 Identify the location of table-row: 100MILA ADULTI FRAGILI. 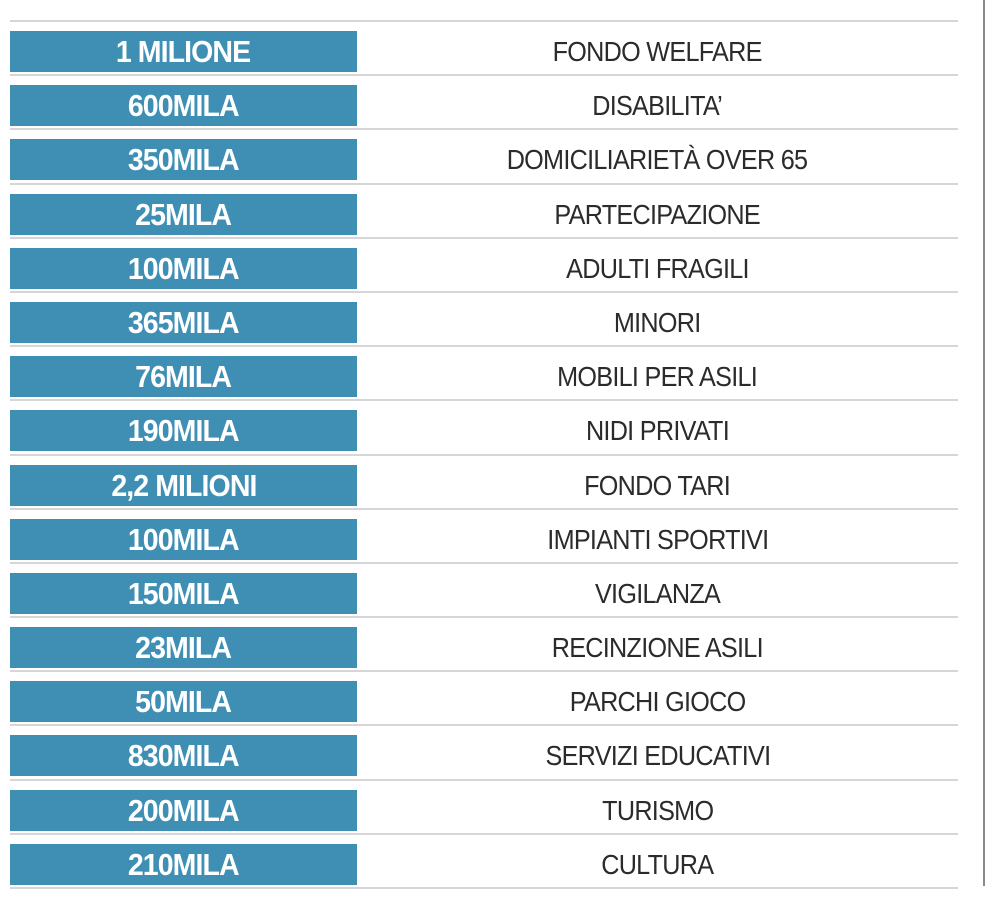
(484, 263).